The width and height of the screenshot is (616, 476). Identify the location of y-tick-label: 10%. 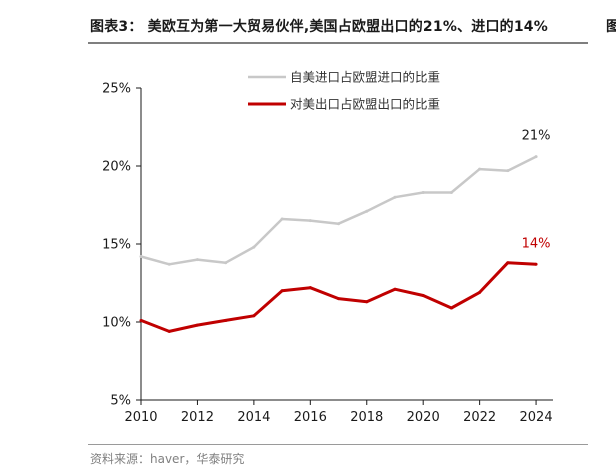
(116, 323).